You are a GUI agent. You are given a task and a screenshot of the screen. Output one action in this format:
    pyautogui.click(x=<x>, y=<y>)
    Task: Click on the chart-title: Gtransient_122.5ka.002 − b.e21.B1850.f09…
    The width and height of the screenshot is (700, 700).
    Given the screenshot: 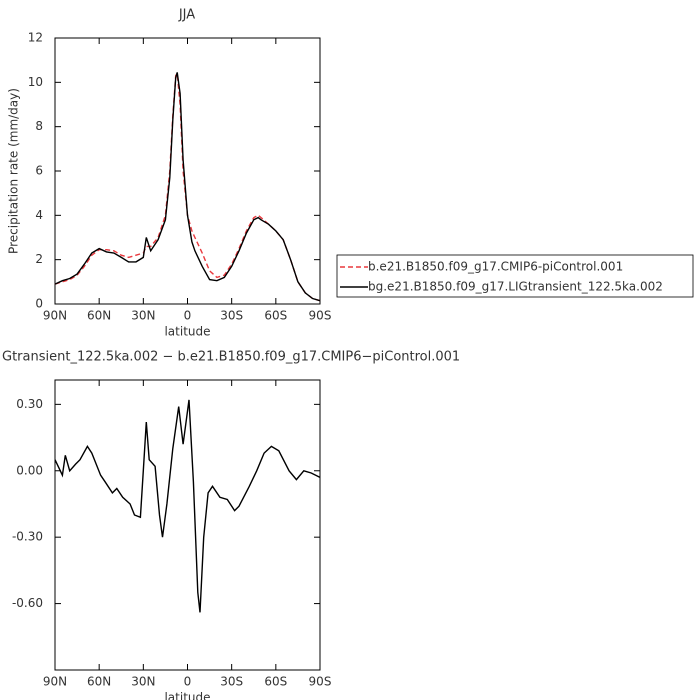 What is the action you would take?
    pyautogui.click(x=231, y=357)
    